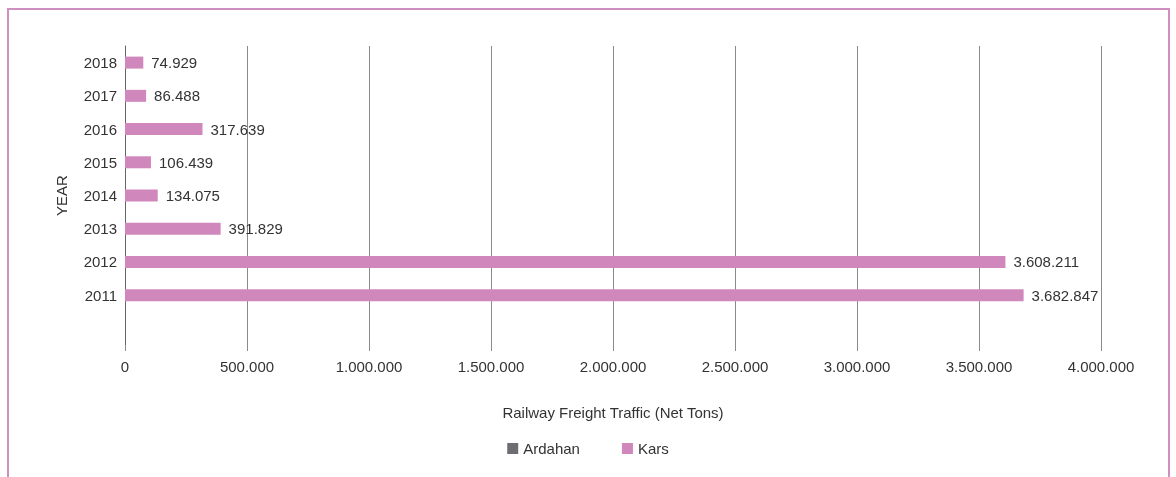  What do you see at coordinates (1101, 366) in the screenshot?
I see `x-tick-label: 4.000.000` at bounding box center [1101, 366].